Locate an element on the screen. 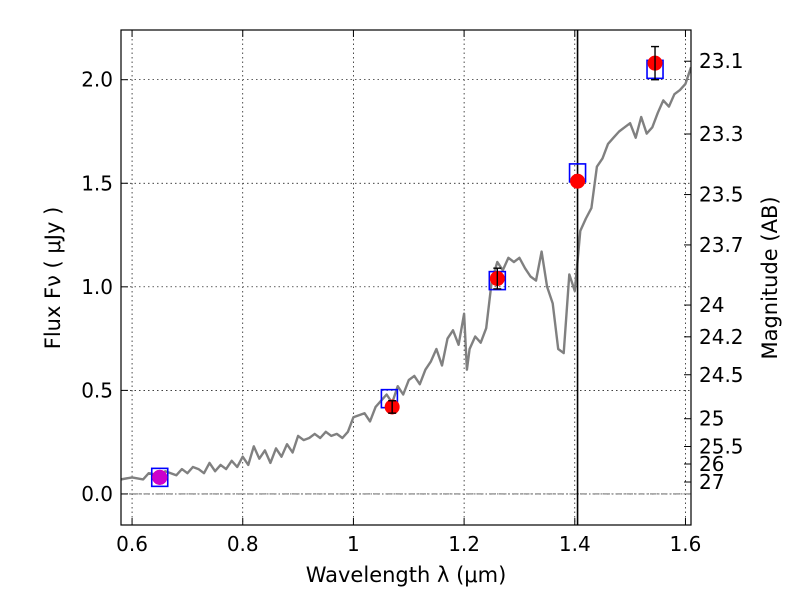  mag-tick-label: 24 is located at coordinates (711, 305).